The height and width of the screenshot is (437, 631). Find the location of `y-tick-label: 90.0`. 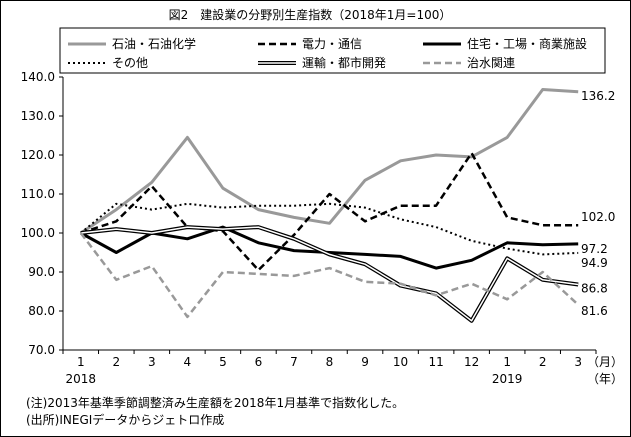

y-tick-label: 90.0 is located at coordinates (41, 272).